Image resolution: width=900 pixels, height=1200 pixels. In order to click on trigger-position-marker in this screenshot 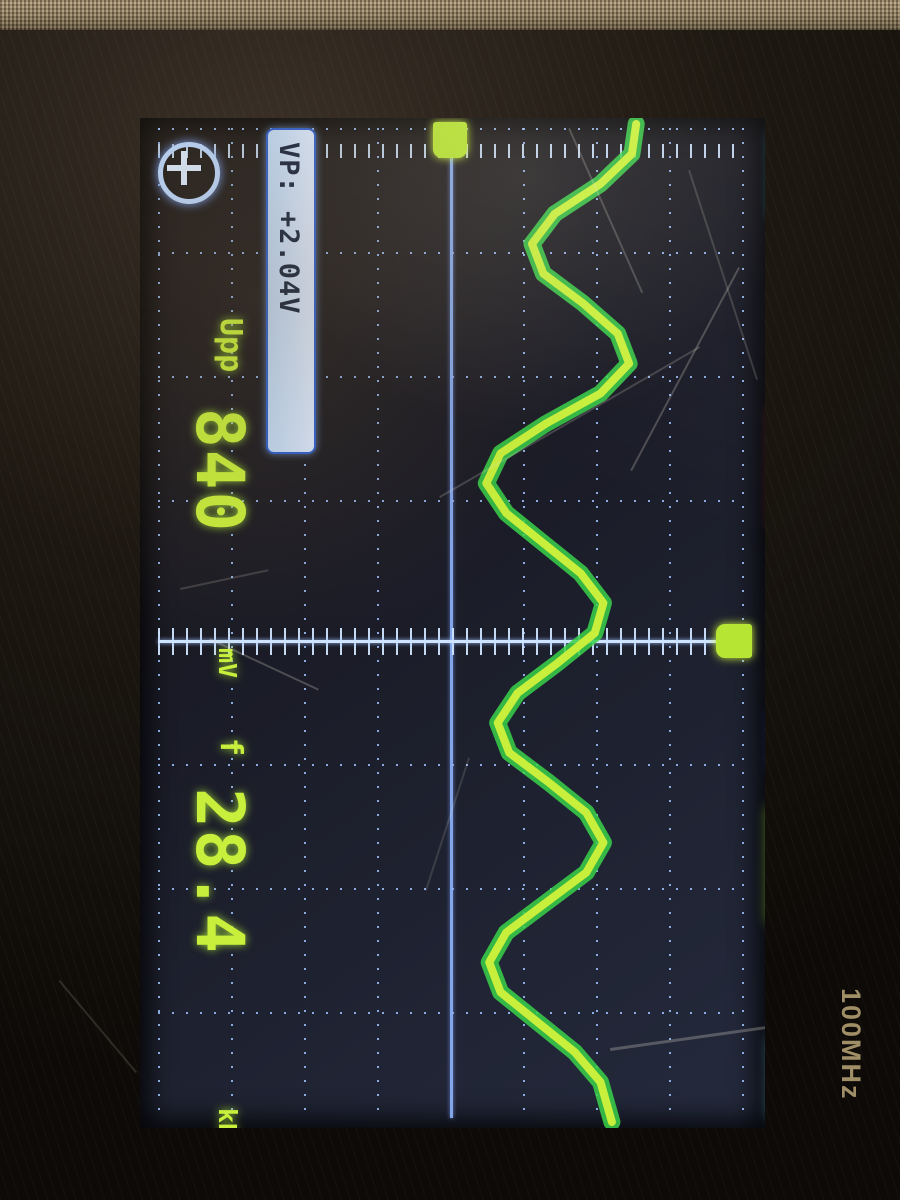, I will do `click(450, 140)`.